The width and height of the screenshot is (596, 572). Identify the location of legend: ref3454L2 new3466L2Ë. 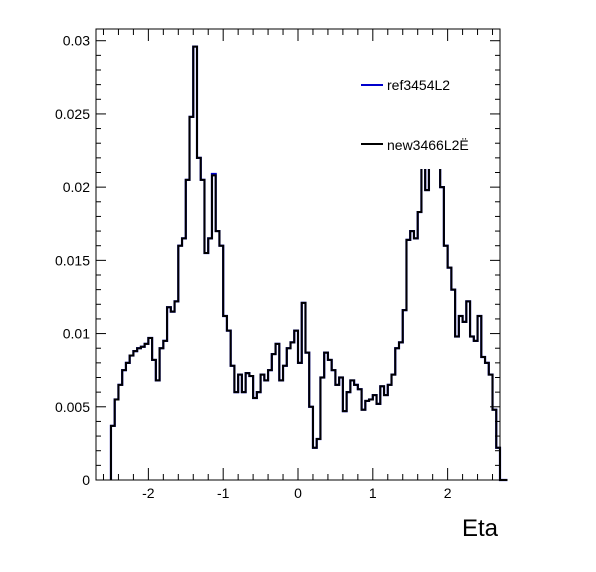
(423, 111).